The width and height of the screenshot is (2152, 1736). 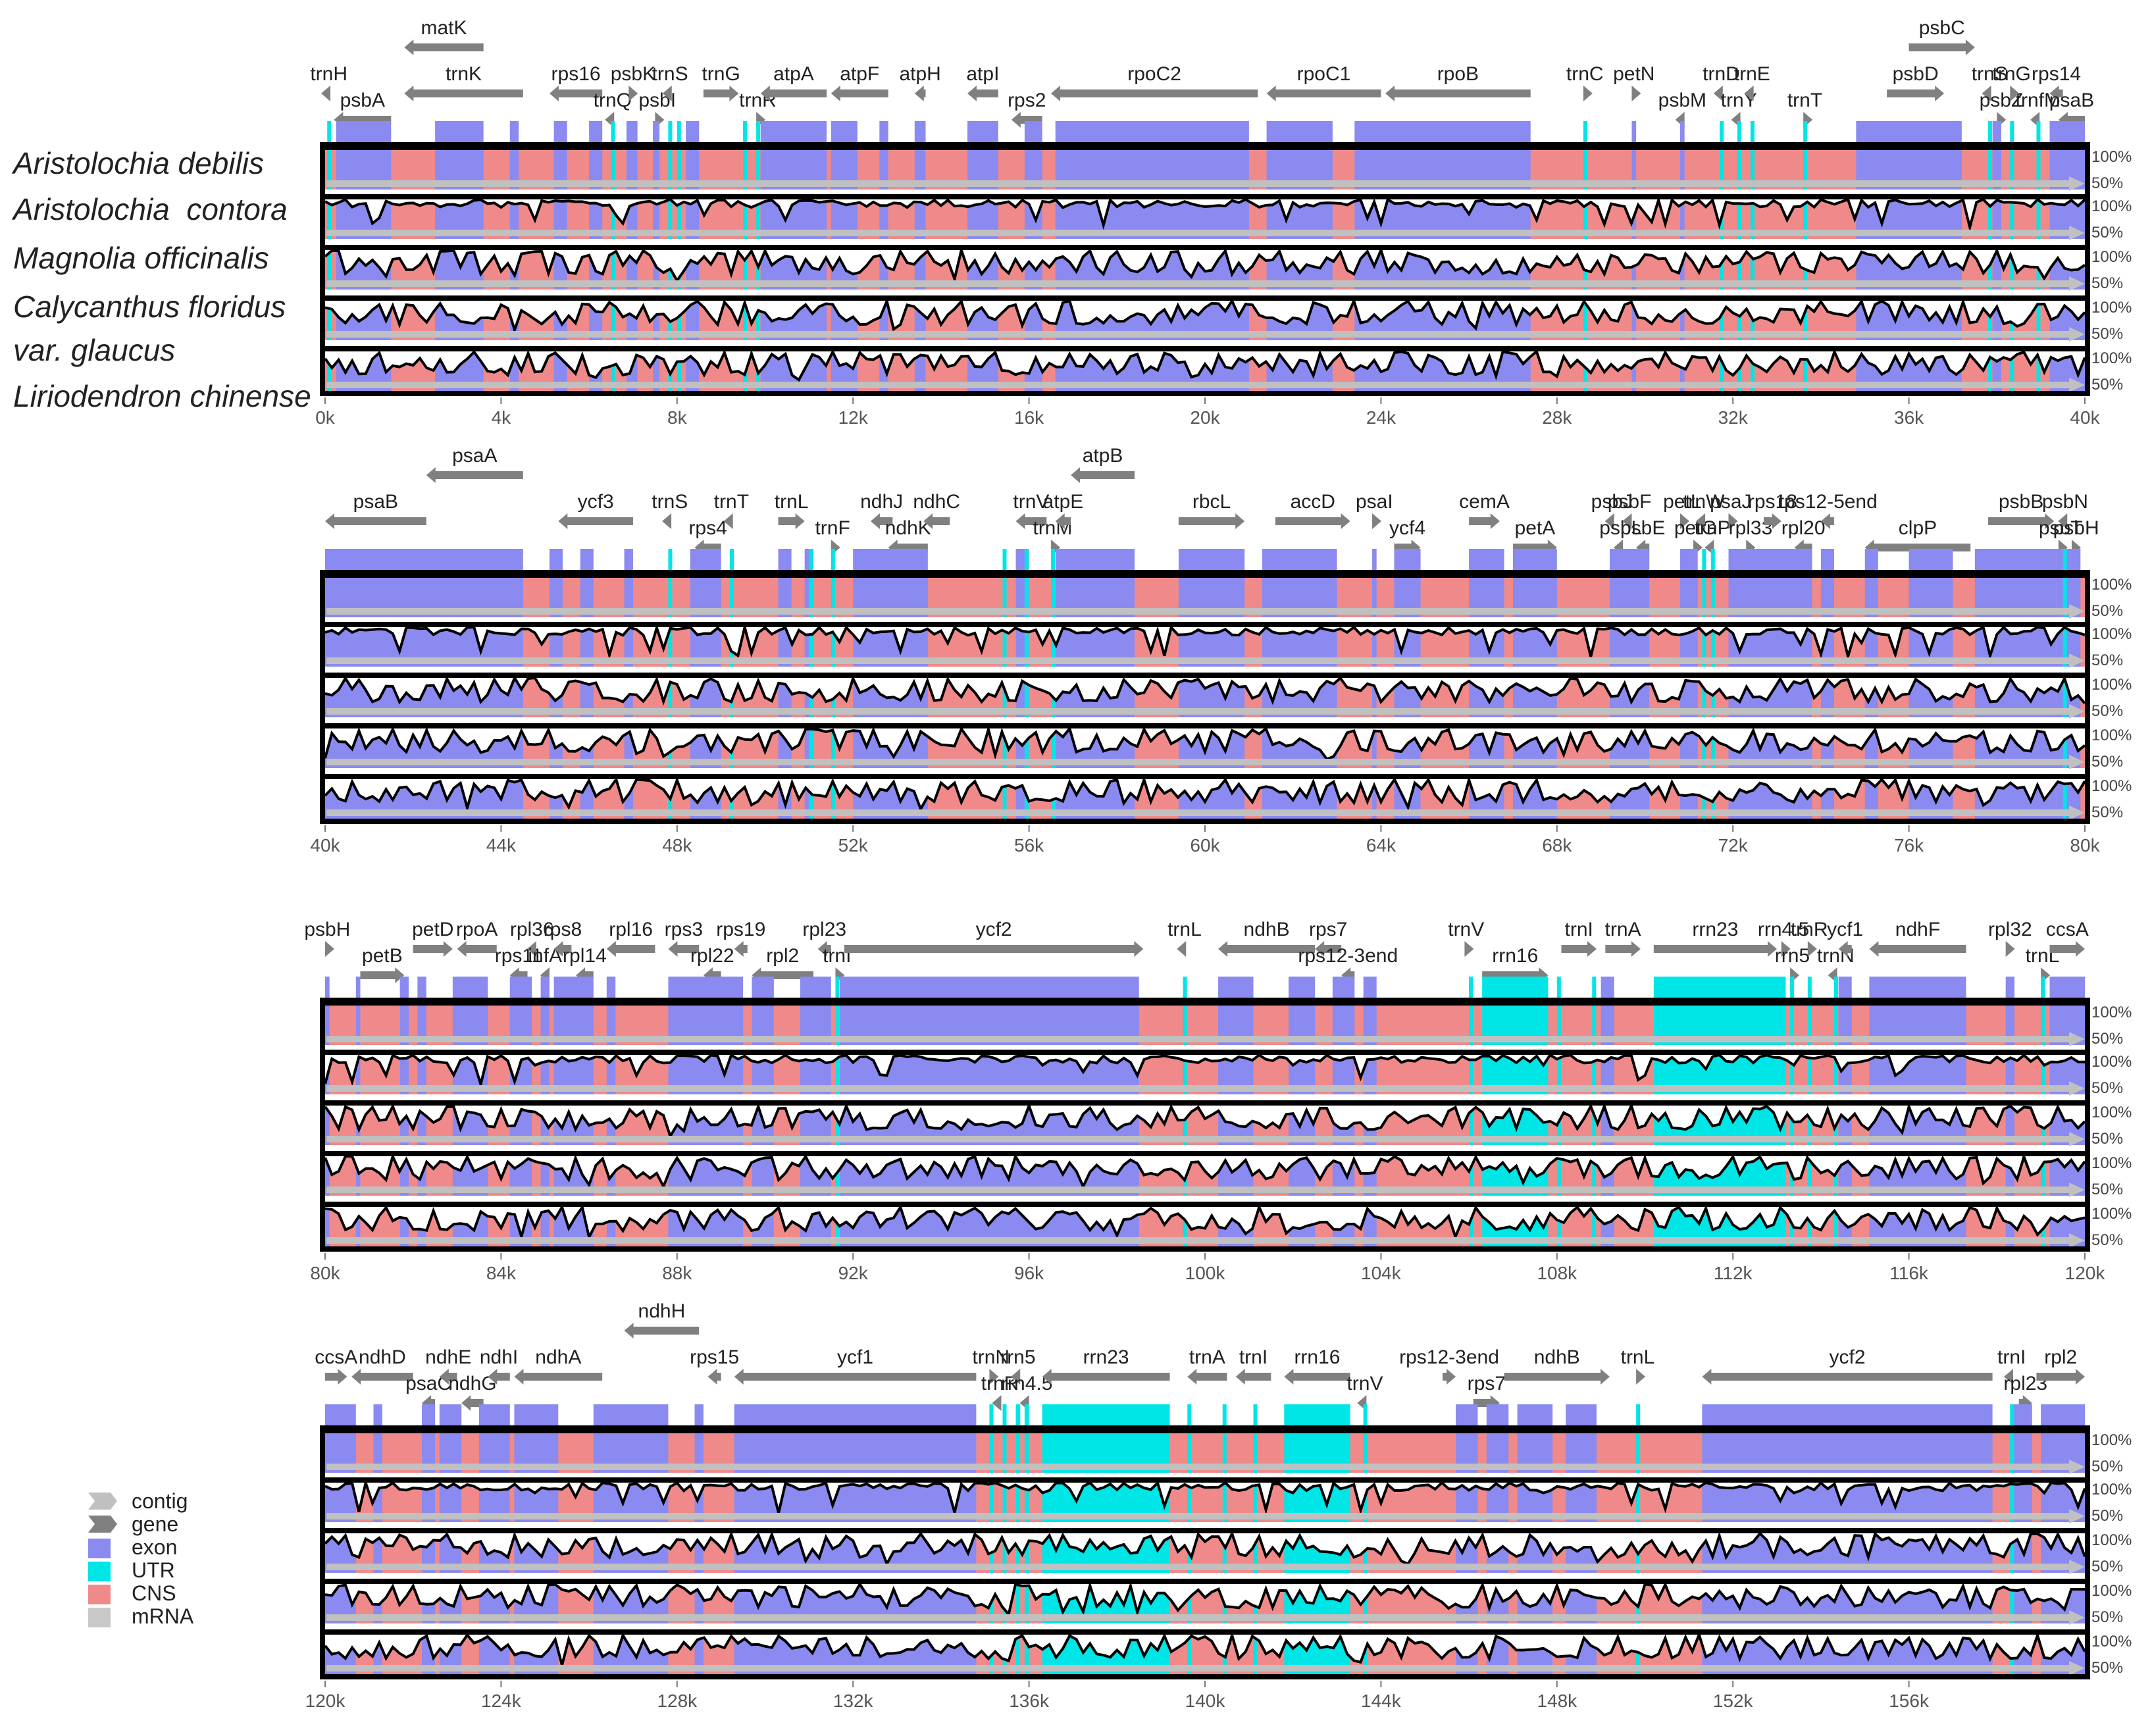 What do you see at coordinates (2107, 1516) in the screenshot?
I see `y-label-50: 50%` at bounding box center [2107, 1516].